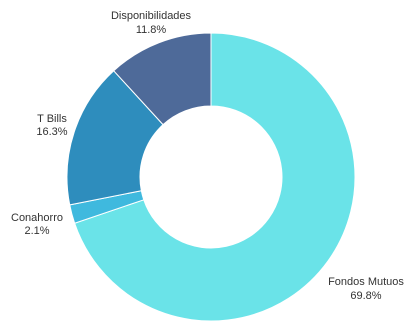  What do you see at coordinates (51, 132) in the screenshot?
I see `label-t-bills-value: 16.3%` at bounding box center [51, 132].